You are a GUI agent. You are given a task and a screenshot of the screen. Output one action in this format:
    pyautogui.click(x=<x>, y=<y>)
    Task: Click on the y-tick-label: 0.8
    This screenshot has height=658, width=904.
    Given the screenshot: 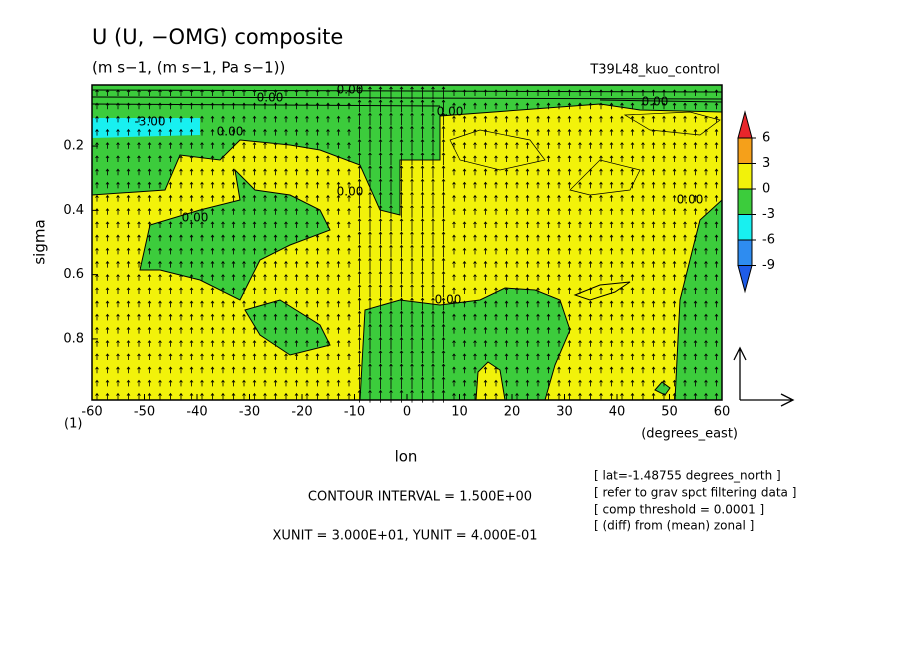 What is the action you would take?
    pyautogui.click(x=73, y=338)
    